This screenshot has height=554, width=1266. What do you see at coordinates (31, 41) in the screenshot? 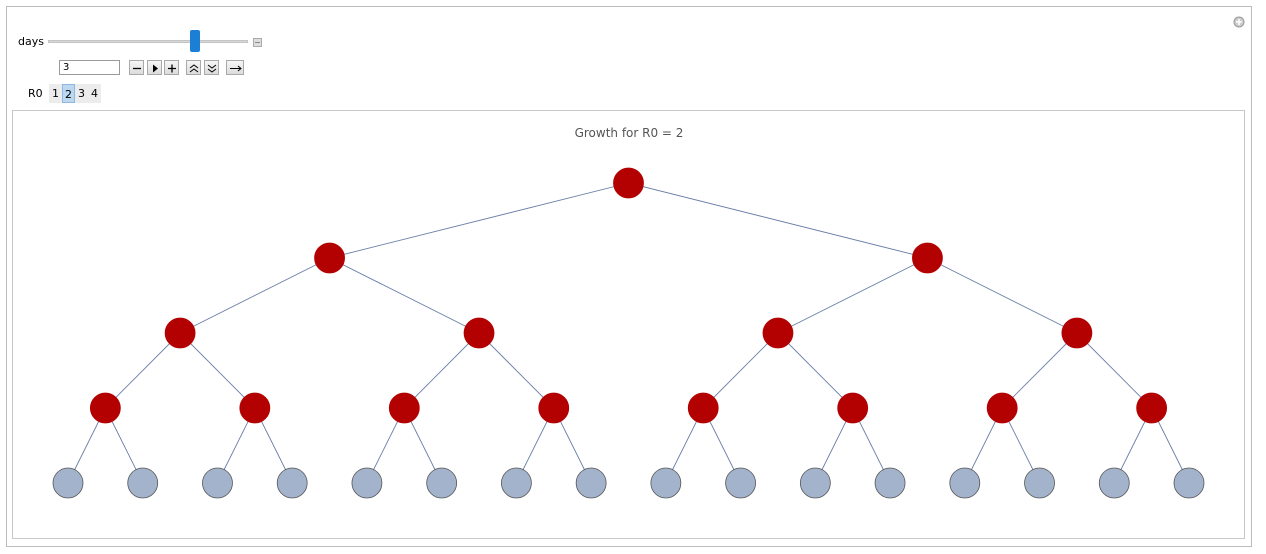
I see `days-label: days` at bounding box center [31, 41].